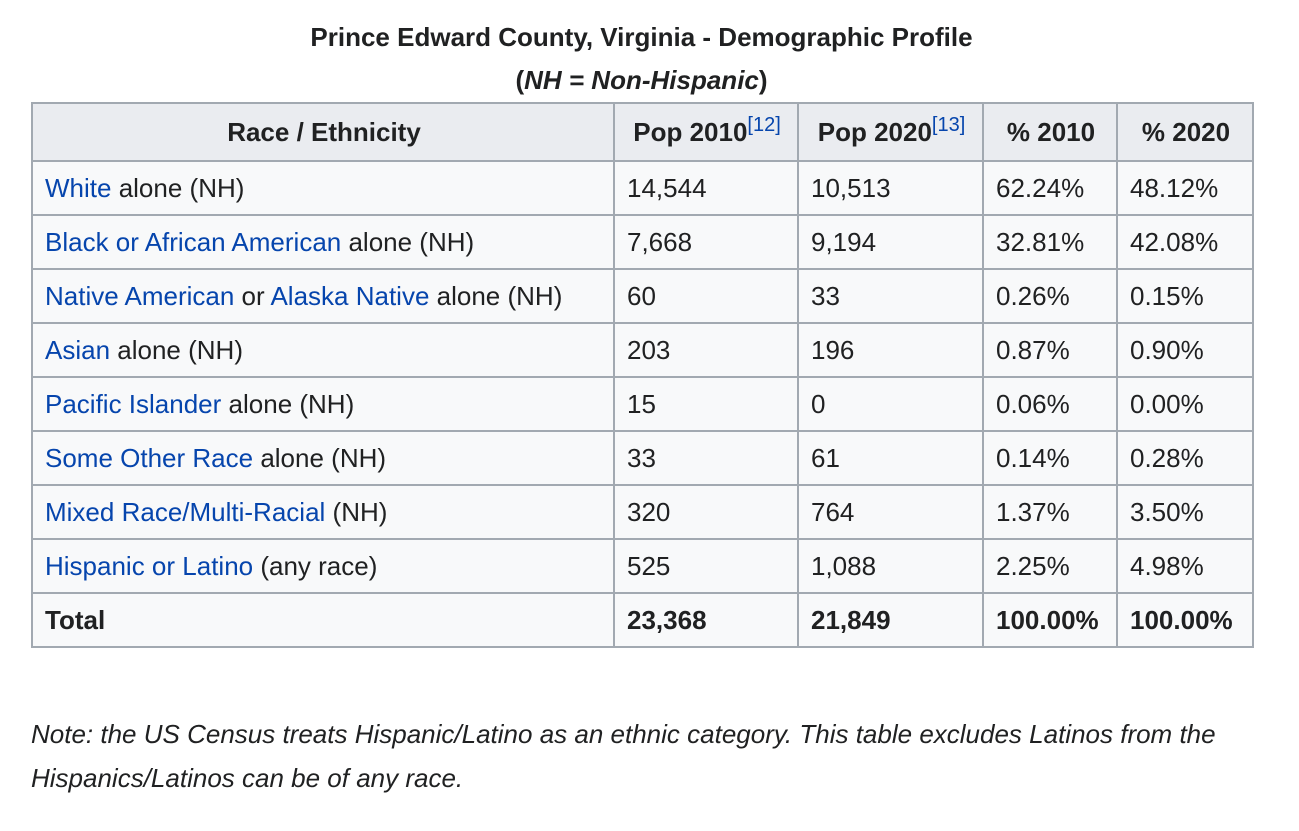 The width and height of the screenshot is (1299, 831). I want to click on header-pop-2010-label: Pop 2010, so click(690, 131).